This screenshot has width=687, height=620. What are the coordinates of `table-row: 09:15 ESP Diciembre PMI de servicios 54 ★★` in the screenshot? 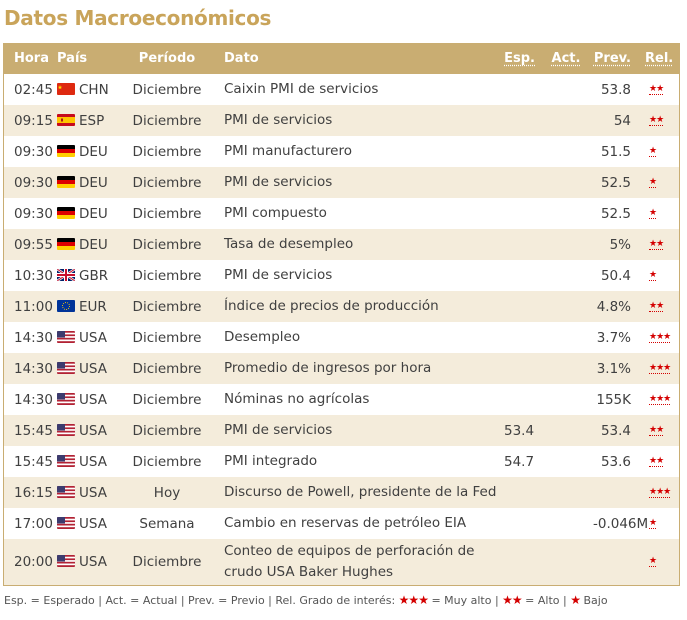 It's located at (341, 120).